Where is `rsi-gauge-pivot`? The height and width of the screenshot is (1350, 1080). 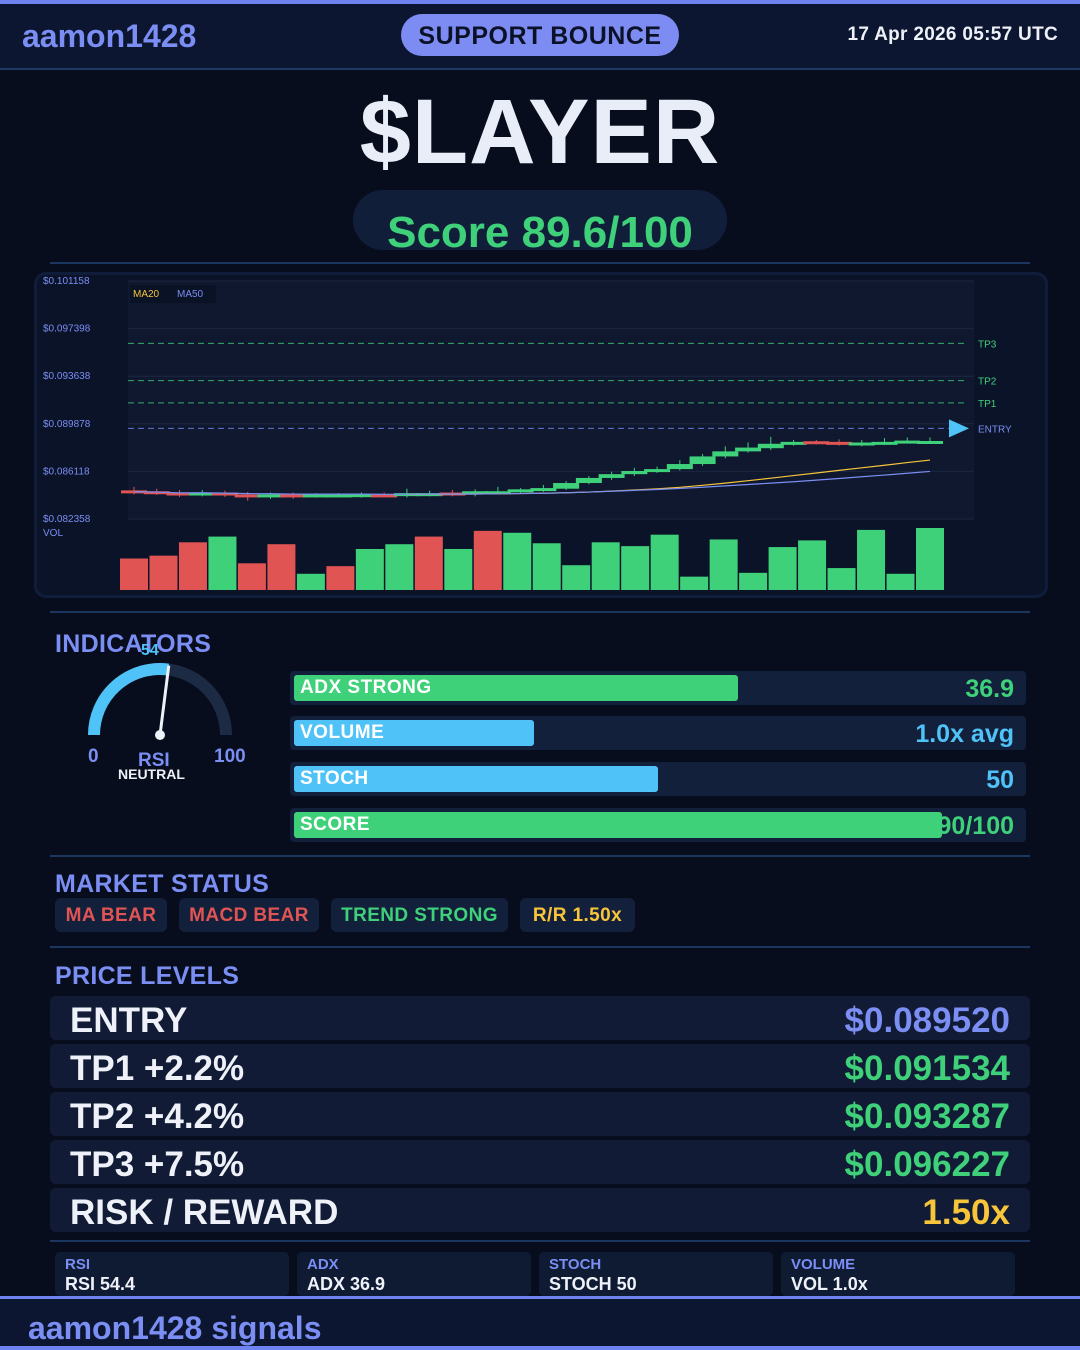 rsi-gauge-pivot is located at coordinates (160, 735).